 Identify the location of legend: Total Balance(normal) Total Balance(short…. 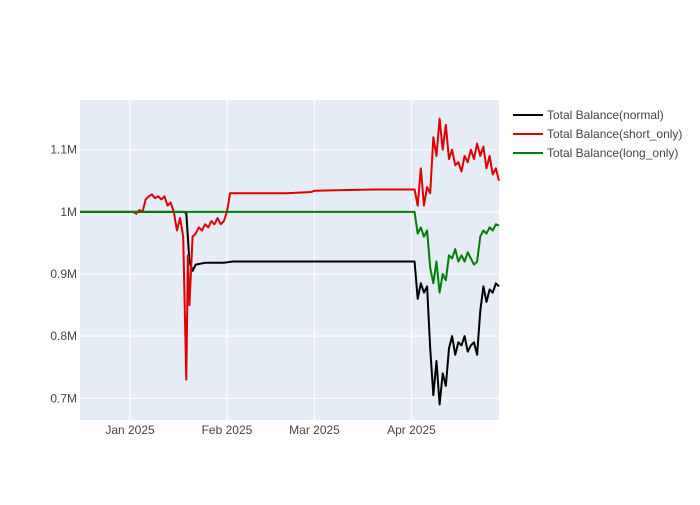
(597, 134).